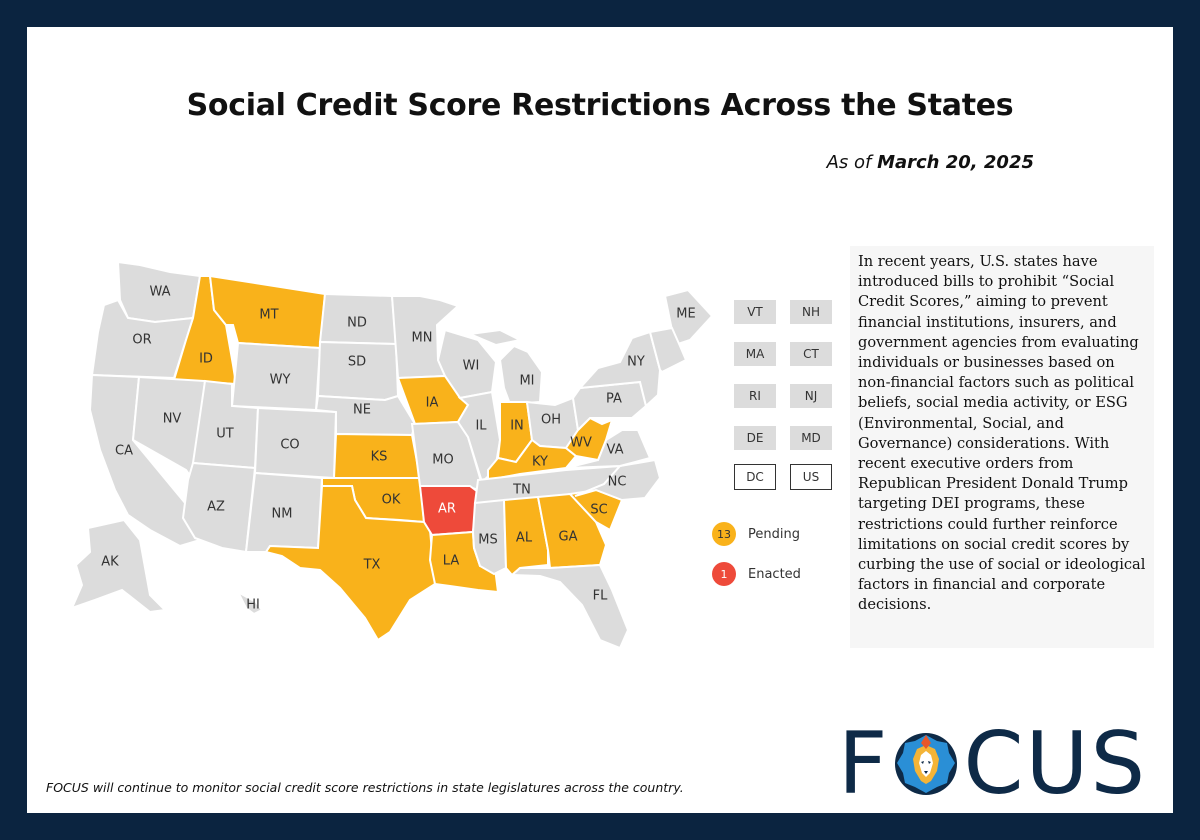 This screenshot has height=840, width=1200. I want to click on label-mi: MI, so click(526, 381).